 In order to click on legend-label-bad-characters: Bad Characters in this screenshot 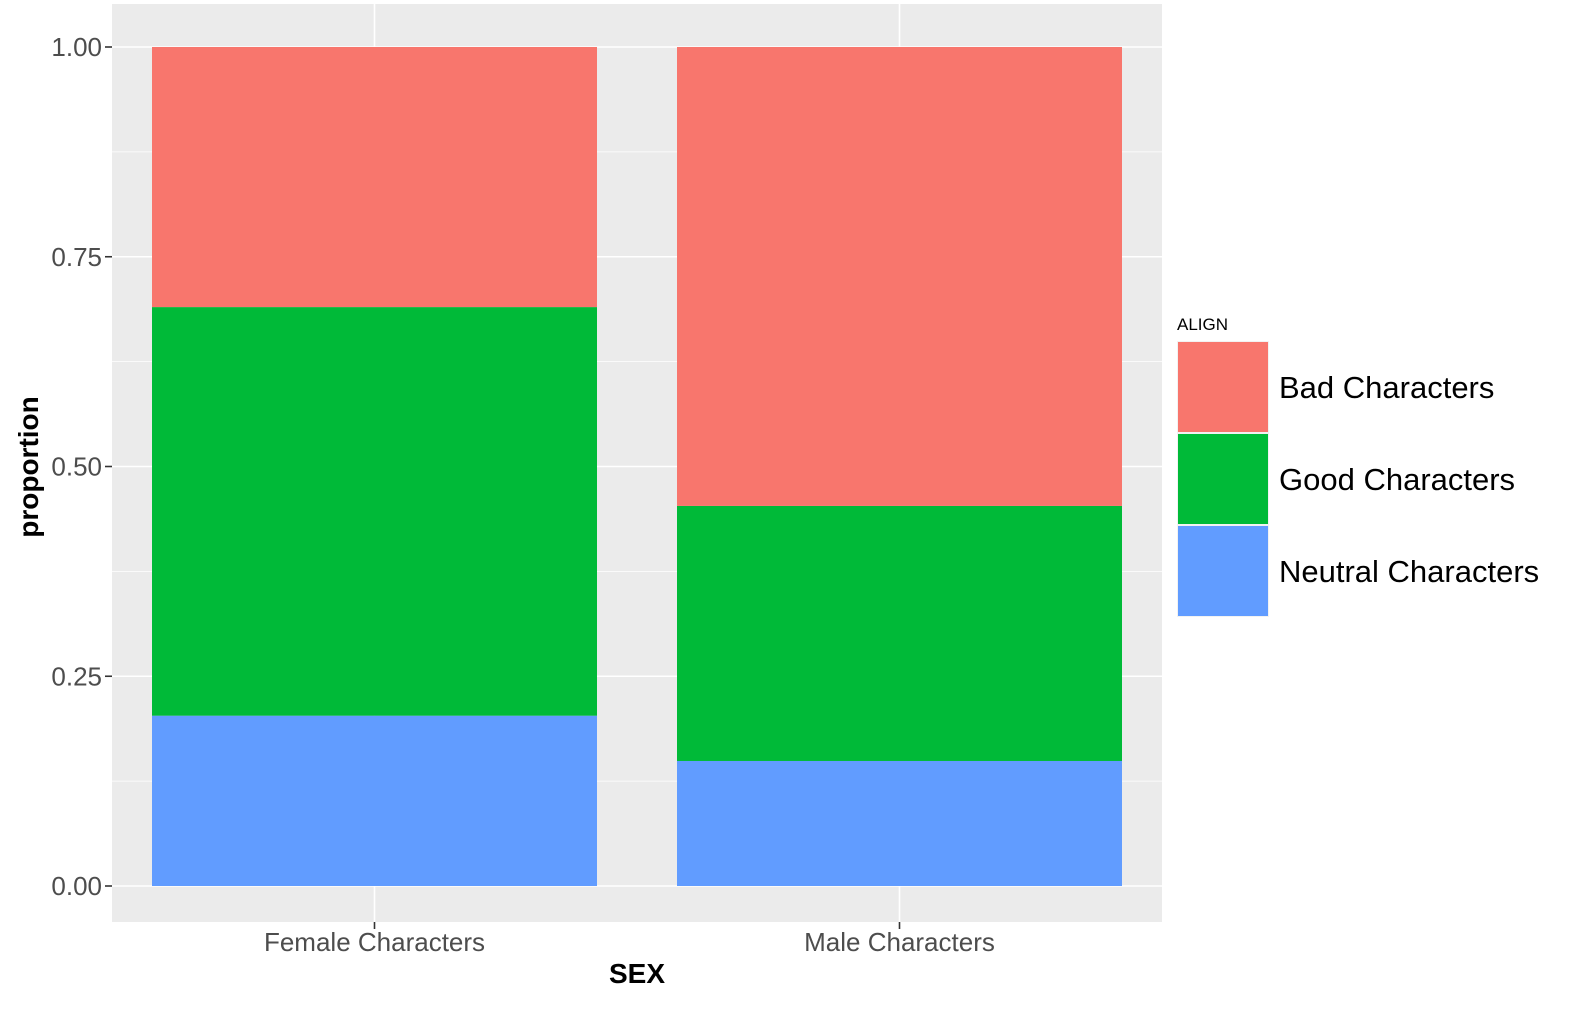, I will do `click(1386, 387)`.